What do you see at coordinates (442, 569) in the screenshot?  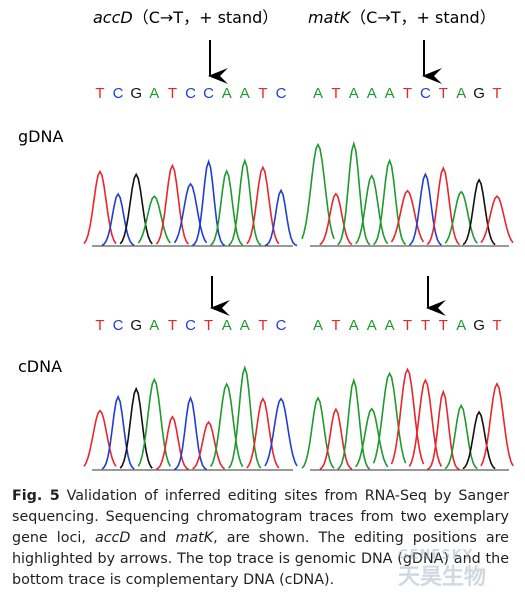 I see `watermark: GENESKY 天昊生物` at bounding box center [442, 569].